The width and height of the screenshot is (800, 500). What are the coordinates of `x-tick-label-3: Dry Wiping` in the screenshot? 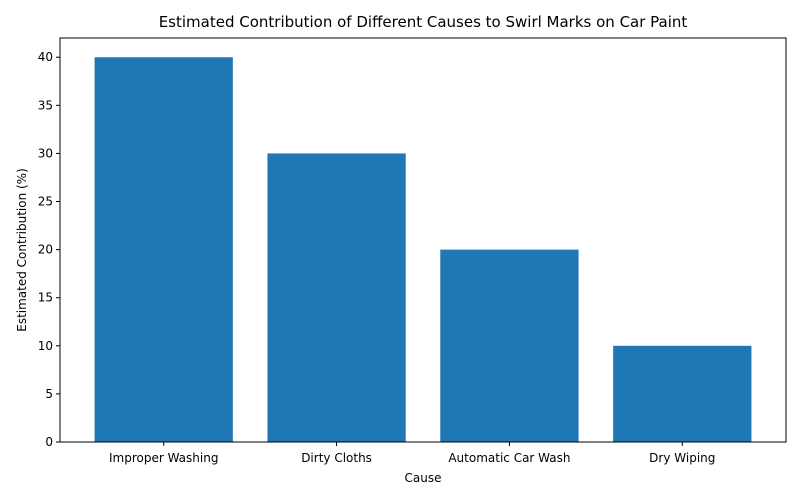 It's located at (682, 458).